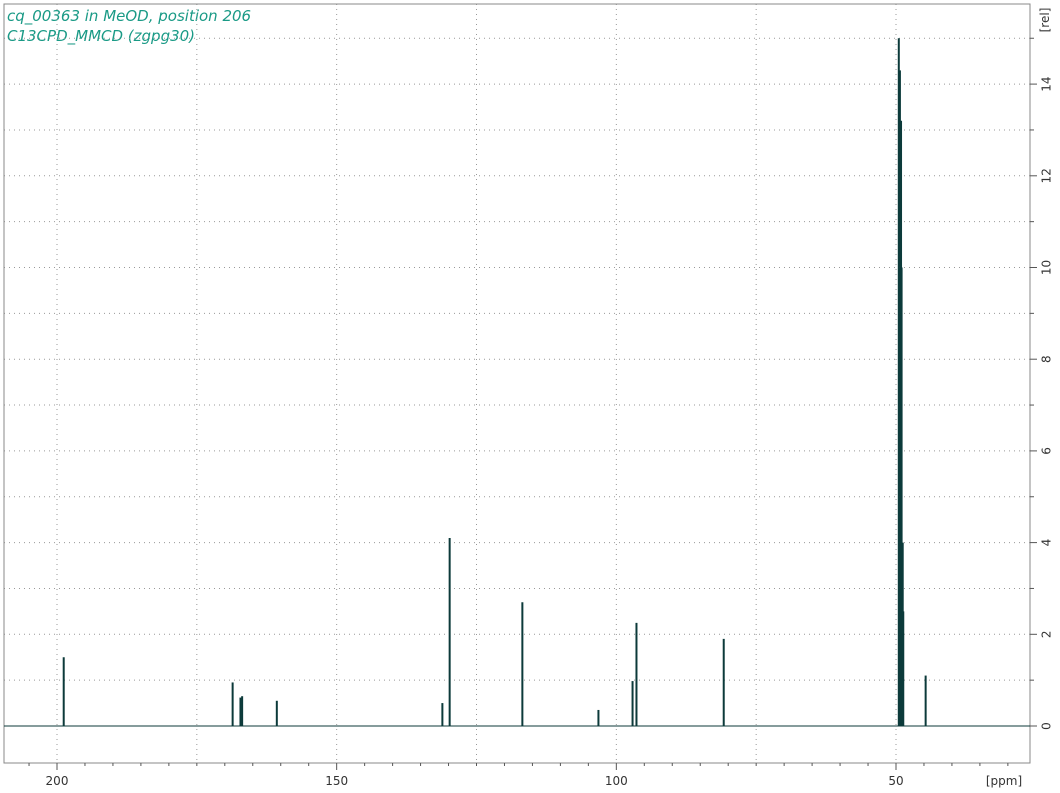 The image size is (1060, 793). Describe the element at coordinates (57, 781) in the screenshot. I see `x-tick-label: 200` at that location.